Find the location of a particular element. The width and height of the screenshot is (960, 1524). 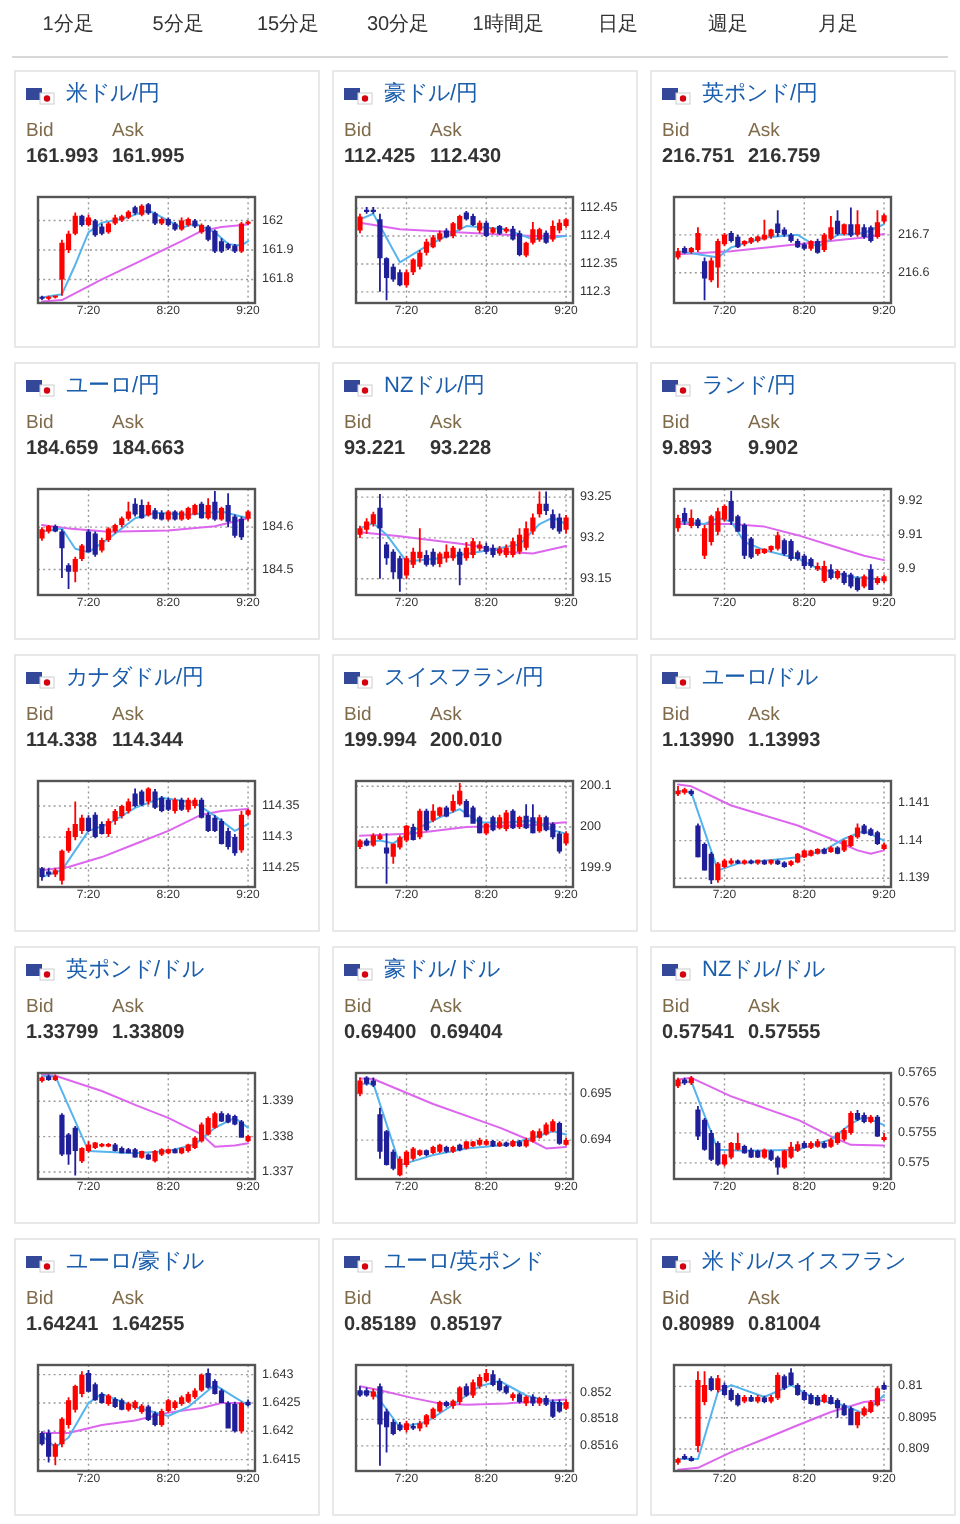

text: 114.344 is located at coordinates (148, 741).